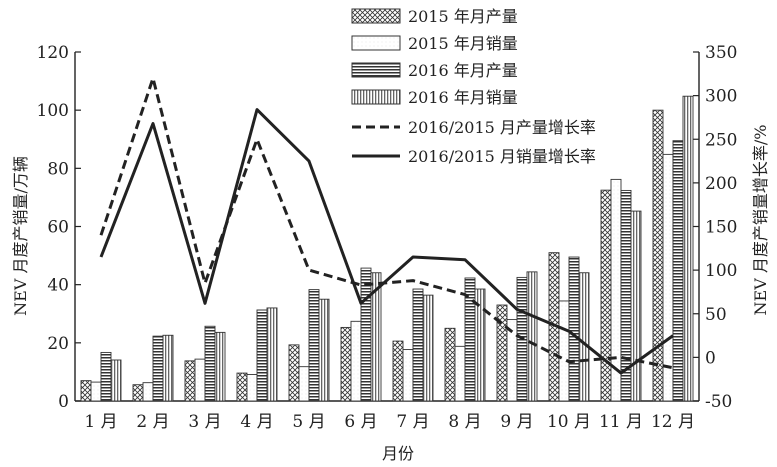  Describe the element at coordinates (673, 422) in the screenshot. I see `x-tick-label: 12 月` at that location.